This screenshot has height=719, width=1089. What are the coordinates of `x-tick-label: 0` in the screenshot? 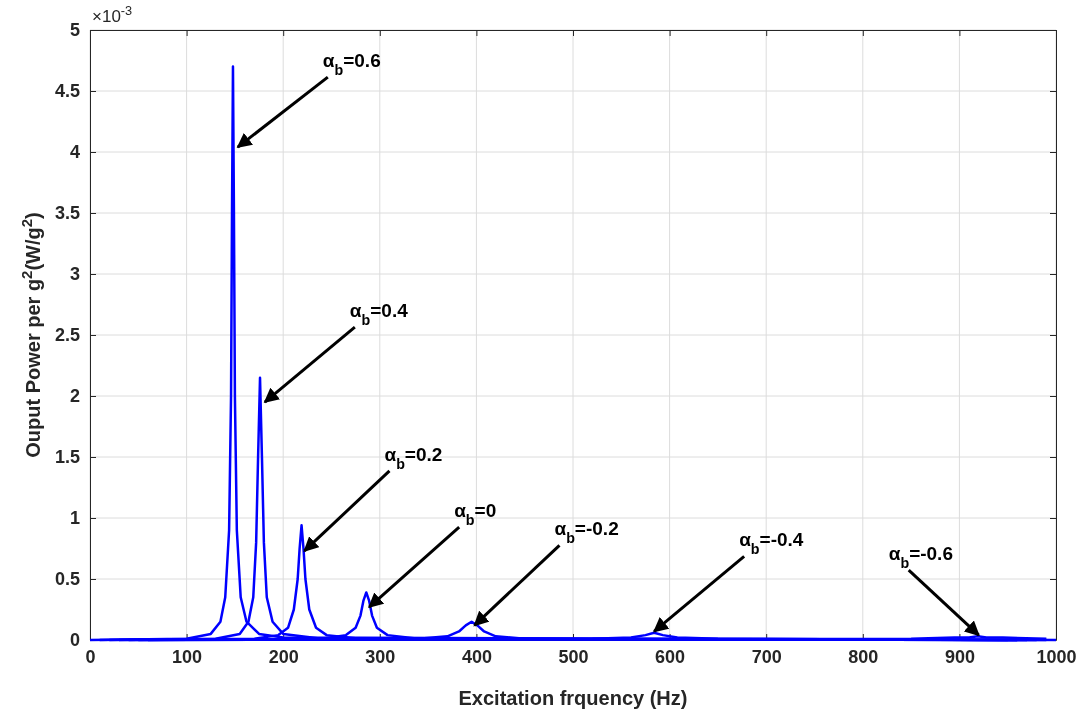 It's located at (90, 656).